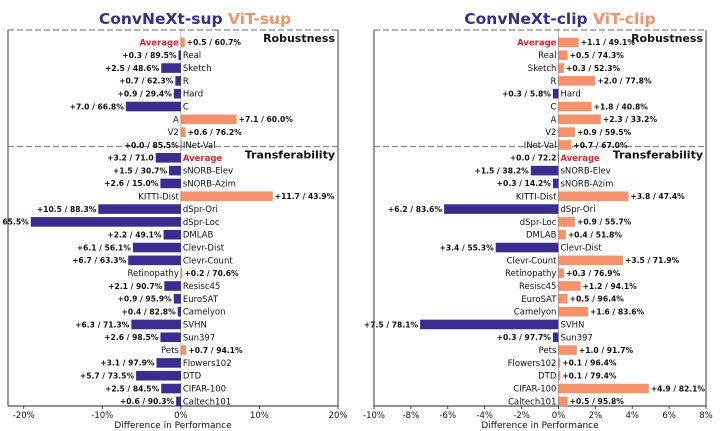 This screenshot has height=431, width=720. I want to click on bar-retinopathy, so click(181, 273).